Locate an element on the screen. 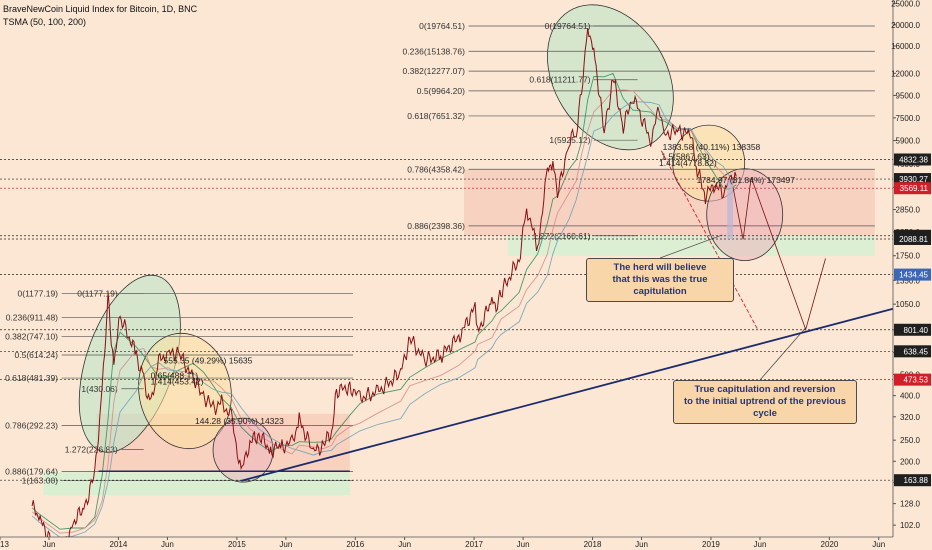 The height and width of the screenshot is (550, 932). price-badge-label: 3930.27 is located at coordinates (913, 179).